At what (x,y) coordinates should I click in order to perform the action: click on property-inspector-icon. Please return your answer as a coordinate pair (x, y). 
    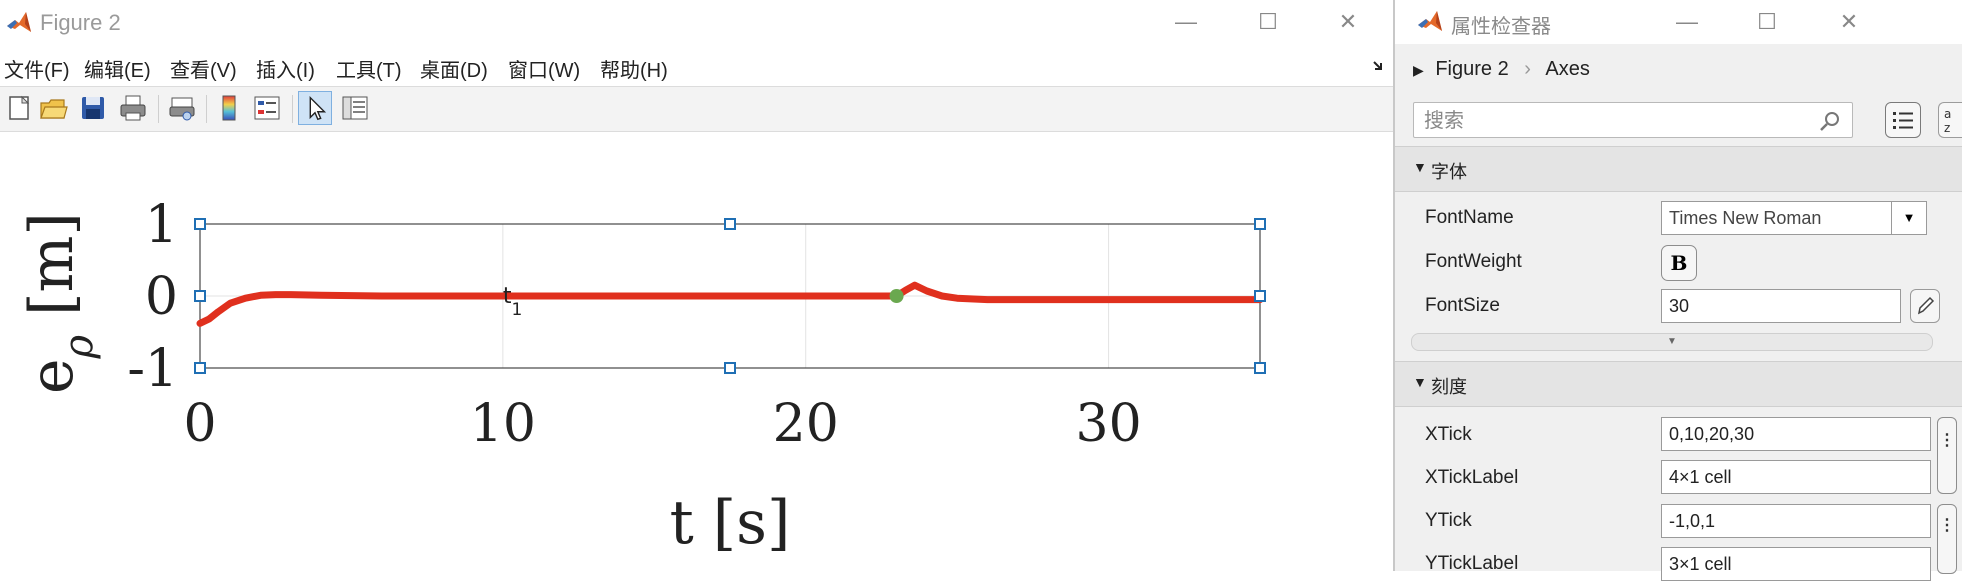
    Looking at the image, I should click on (355, 108).